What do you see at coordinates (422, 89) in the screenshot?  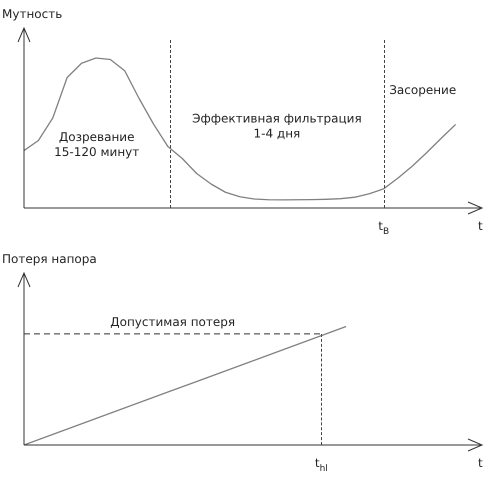 I see `annotation: Засорение` at bounding box center [422, 89].